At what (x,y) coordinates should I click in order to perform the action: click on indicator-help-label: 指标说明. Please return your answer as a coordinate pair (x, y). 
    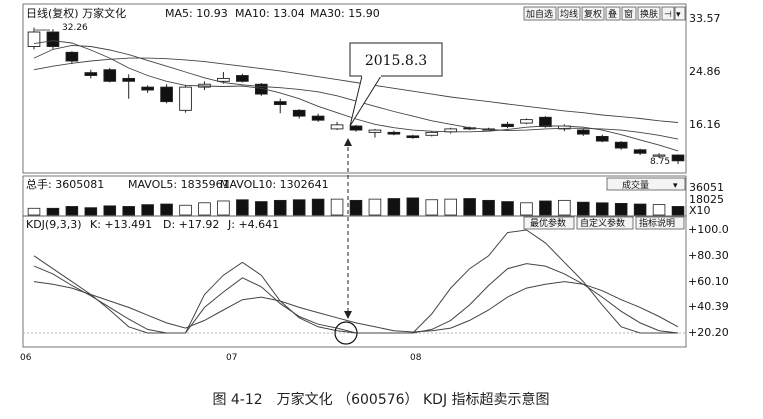
    Looking at the image, I should click on (657, 223).